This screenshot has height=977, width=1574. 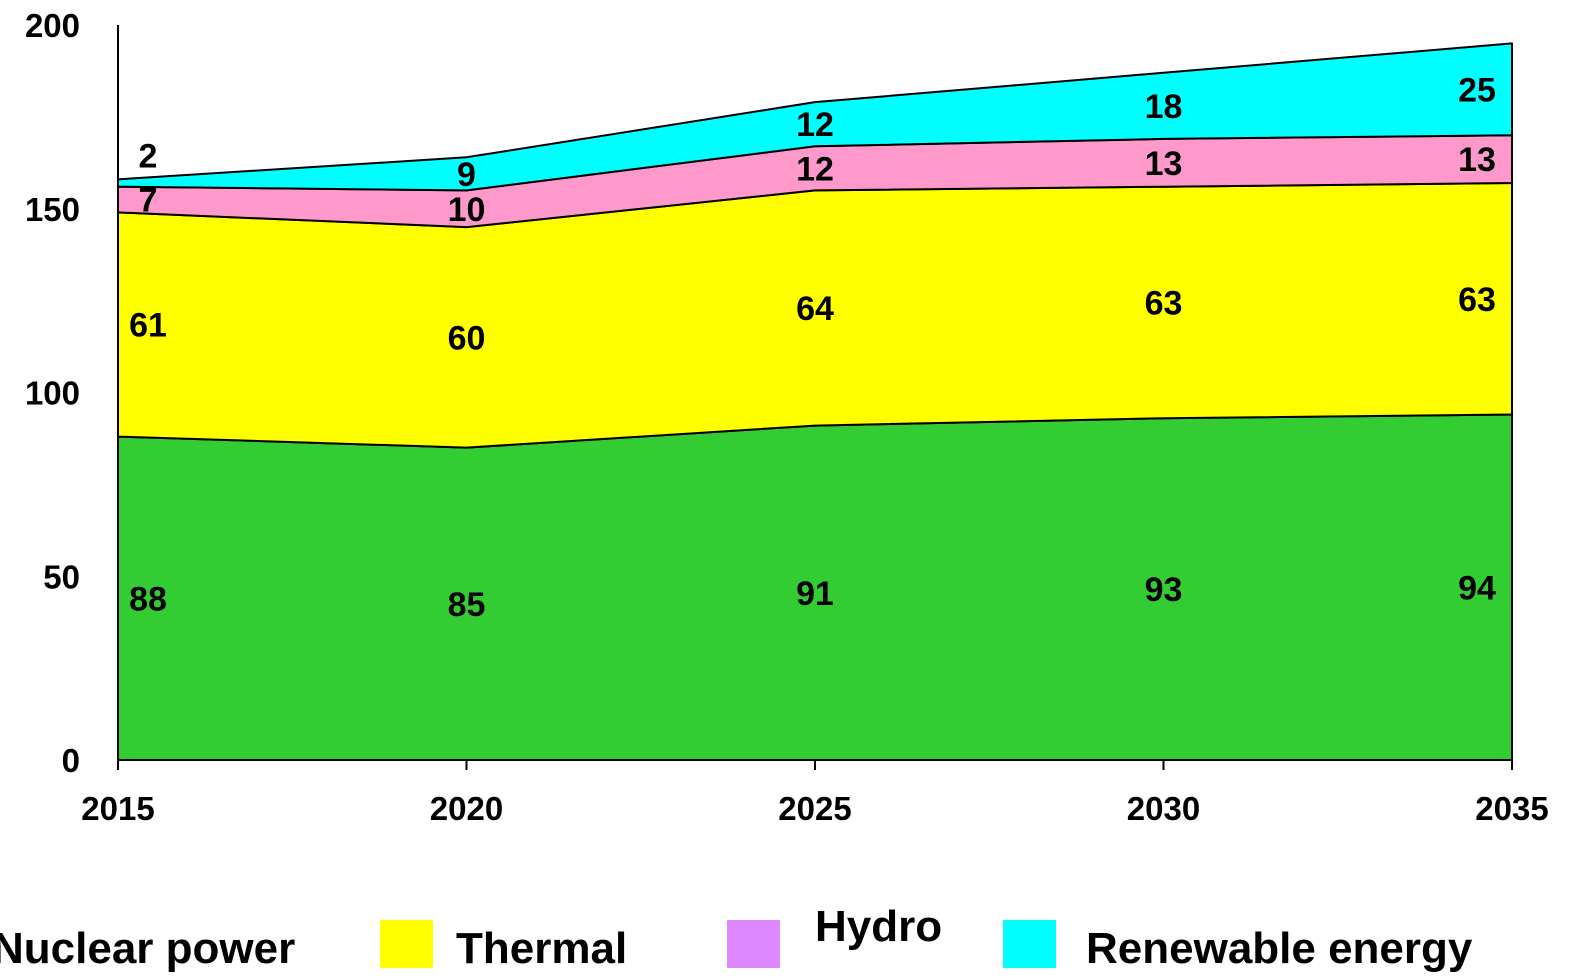 I want to click on area-renewable-energy, so click(x=815, y=117).